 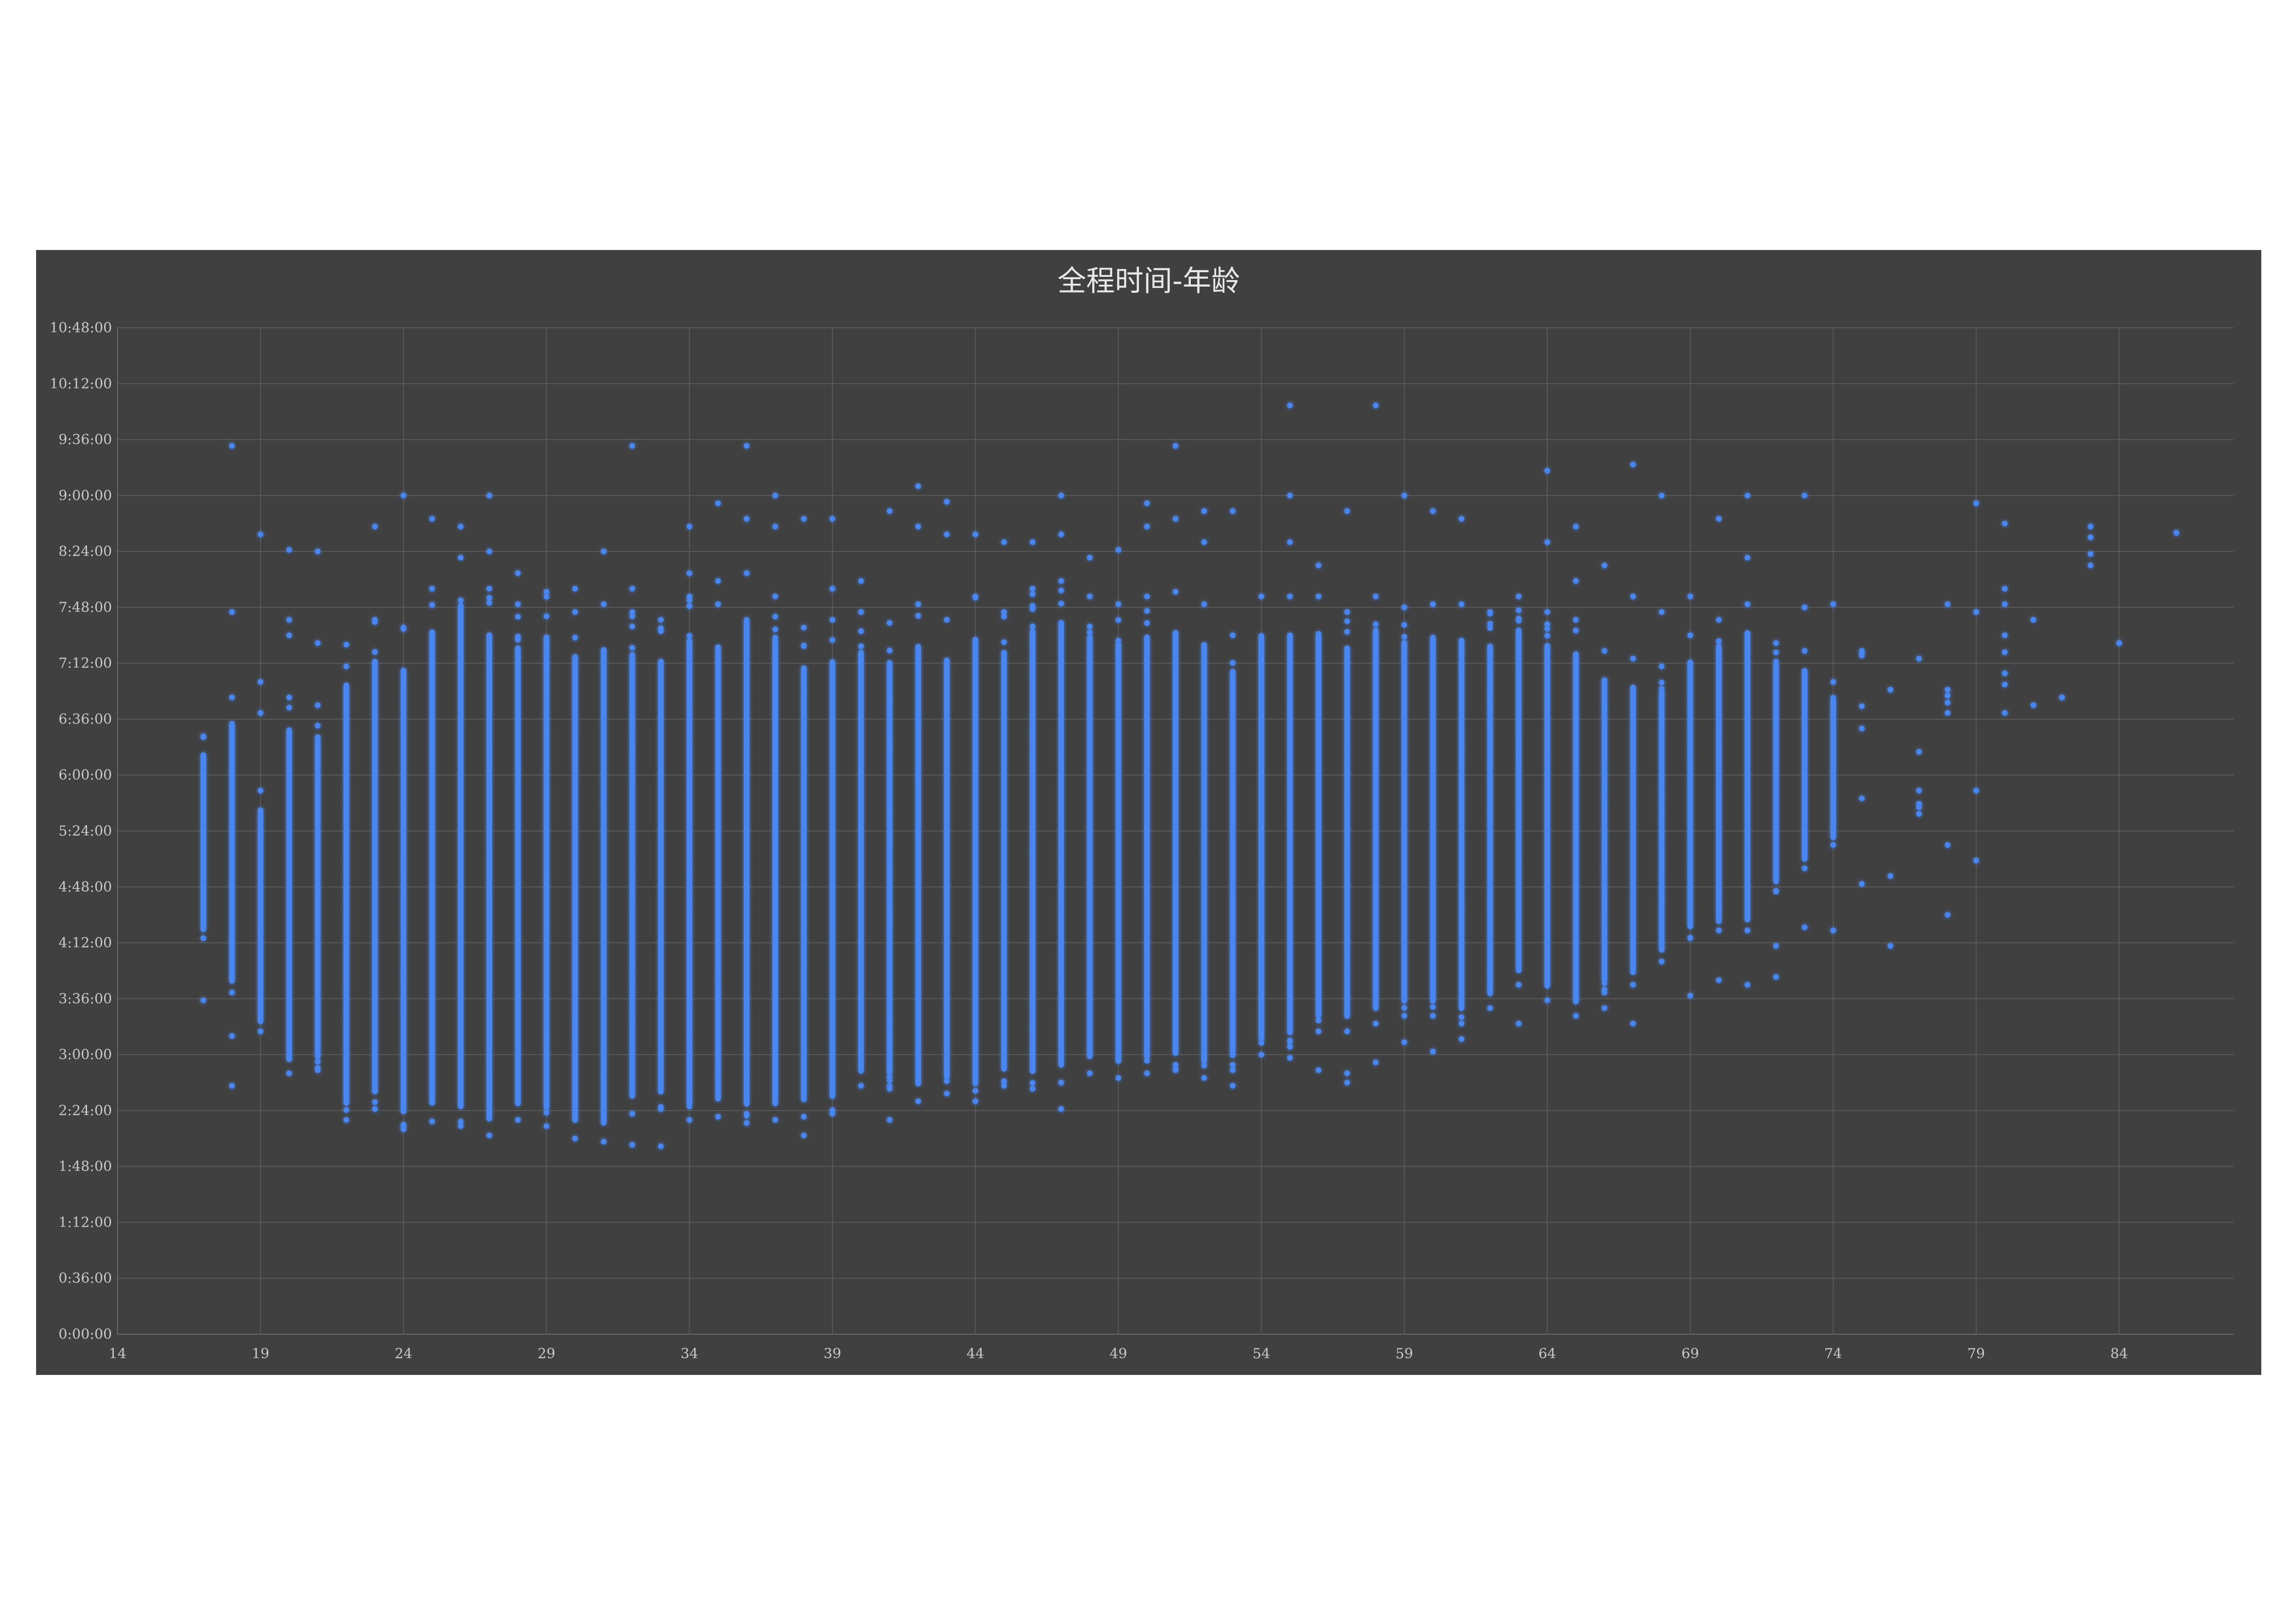 What do you see at coordinates (1805, 765) in the screenshot?
I see `data-column` at bounding box center [1805, 765].